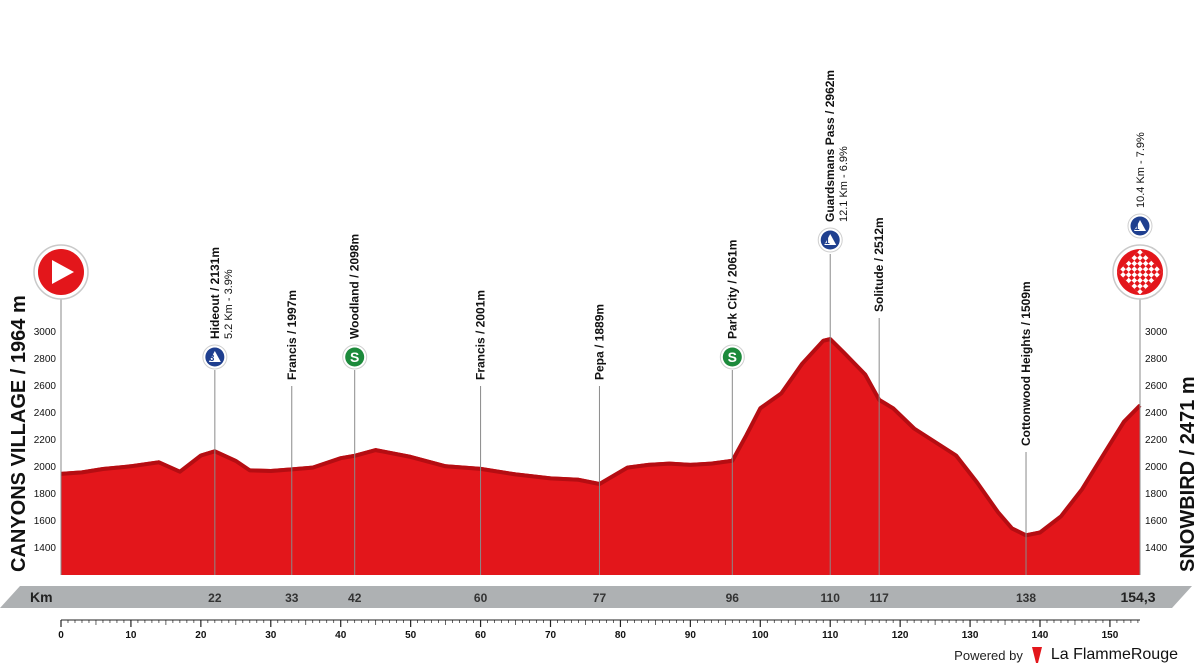  Describe the element at coordinates (551, 635) in the screenshot. I see `distance-tick-label-70: 70` at that location.